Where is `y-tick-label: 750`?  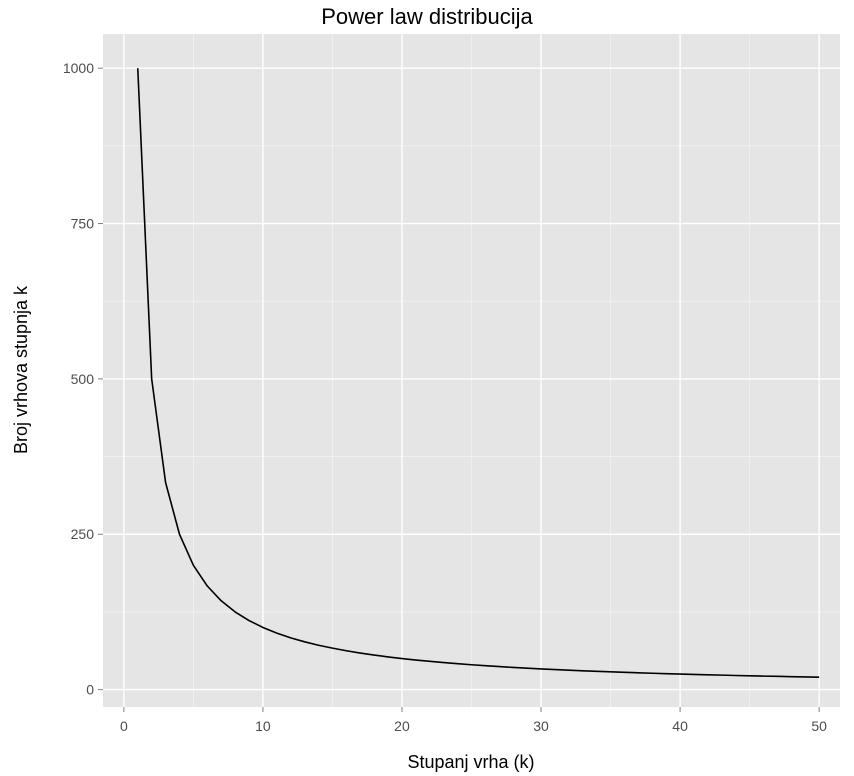
y-tick-label: 750 is located at coordinates (83, 224).